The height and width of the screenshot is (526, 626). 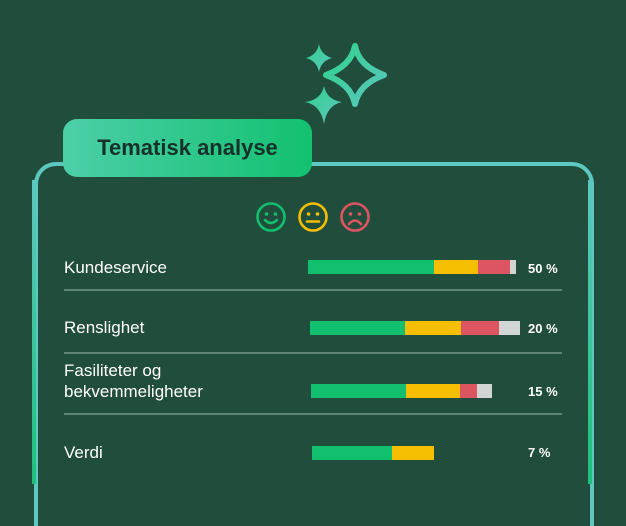 I want to click on percent-verdi: 7 %, so click(x=539, y=452).